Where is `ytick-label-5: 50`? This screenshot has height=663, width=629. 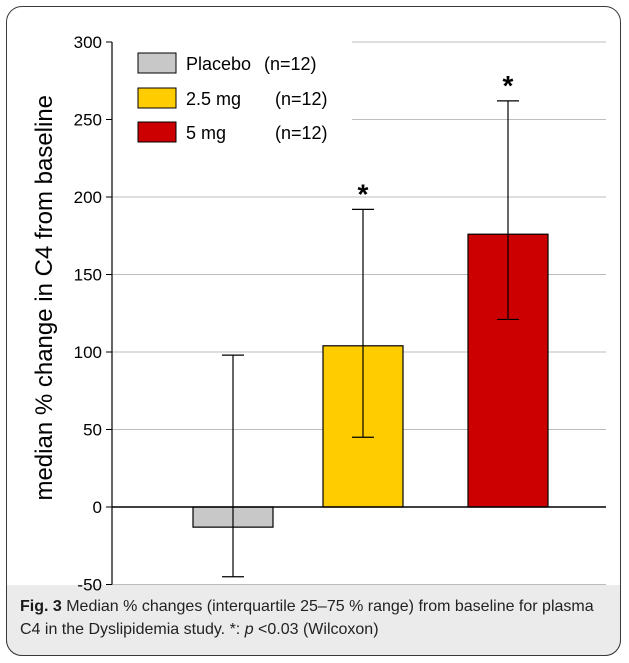
ytick-label-5: 50 is located at coordinates (92, 430).